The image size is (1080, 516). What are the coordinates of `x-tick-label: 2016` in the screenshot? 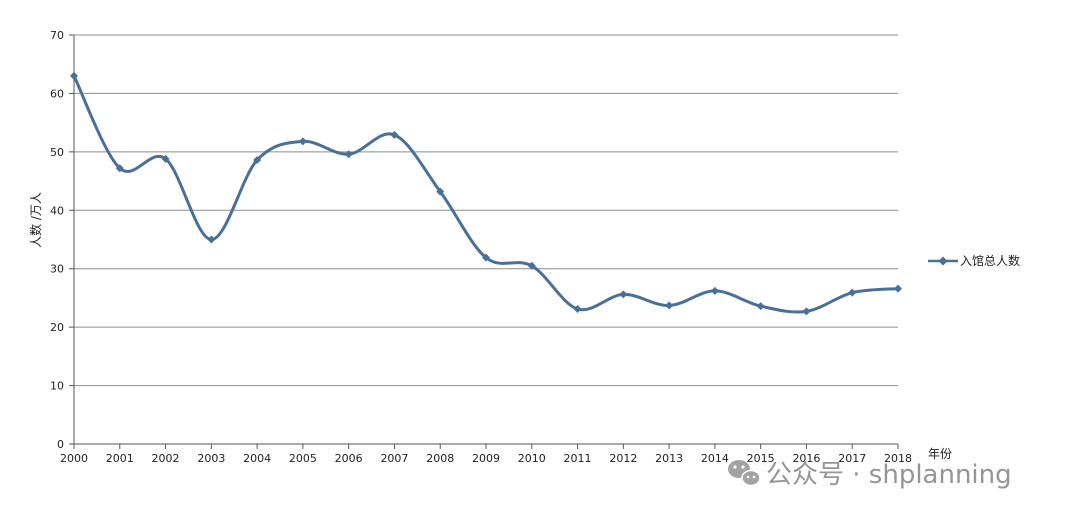 It's located at (806, 458).